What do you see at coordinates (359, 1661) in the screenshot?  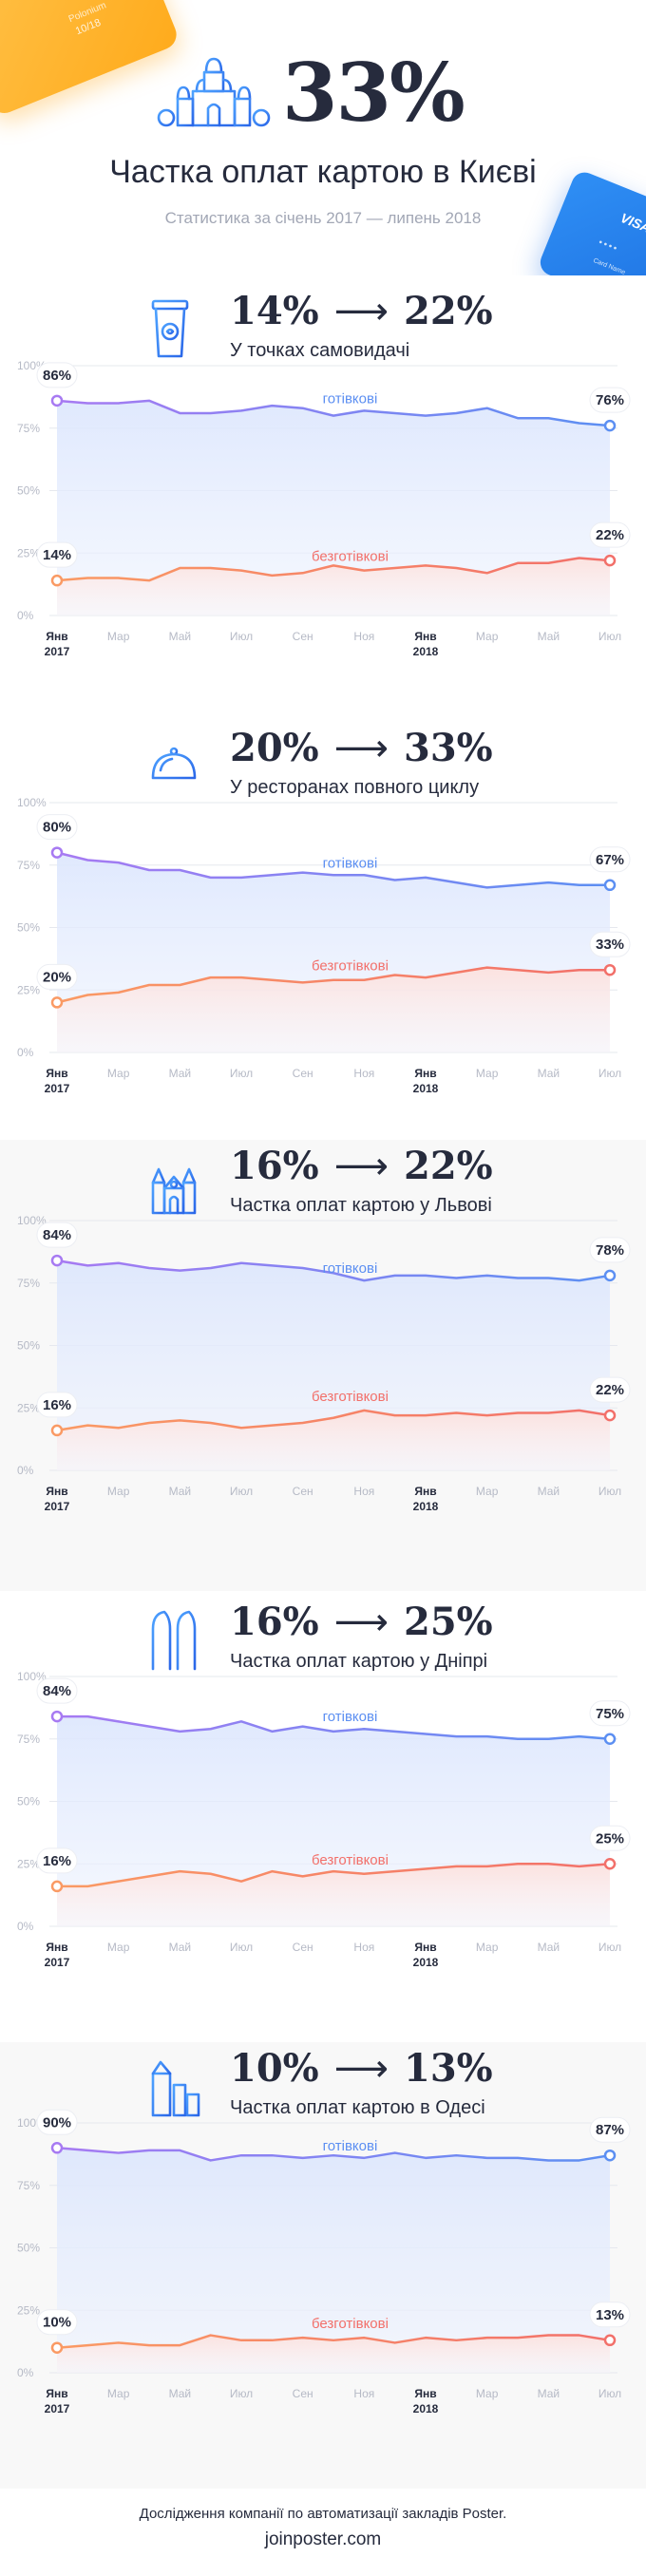 I see `section-subtitle: Частка оплат картою у Дніпрі` at bounding box center [359, 1661].